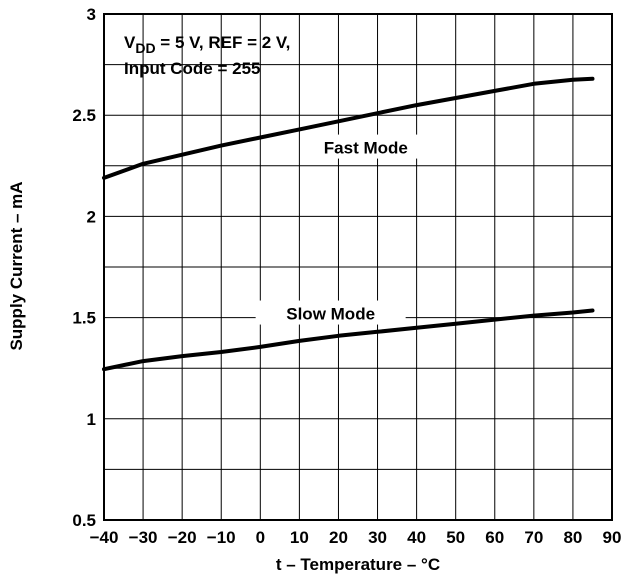  I want to click on x-tick-label: 30, so click(377, 537).